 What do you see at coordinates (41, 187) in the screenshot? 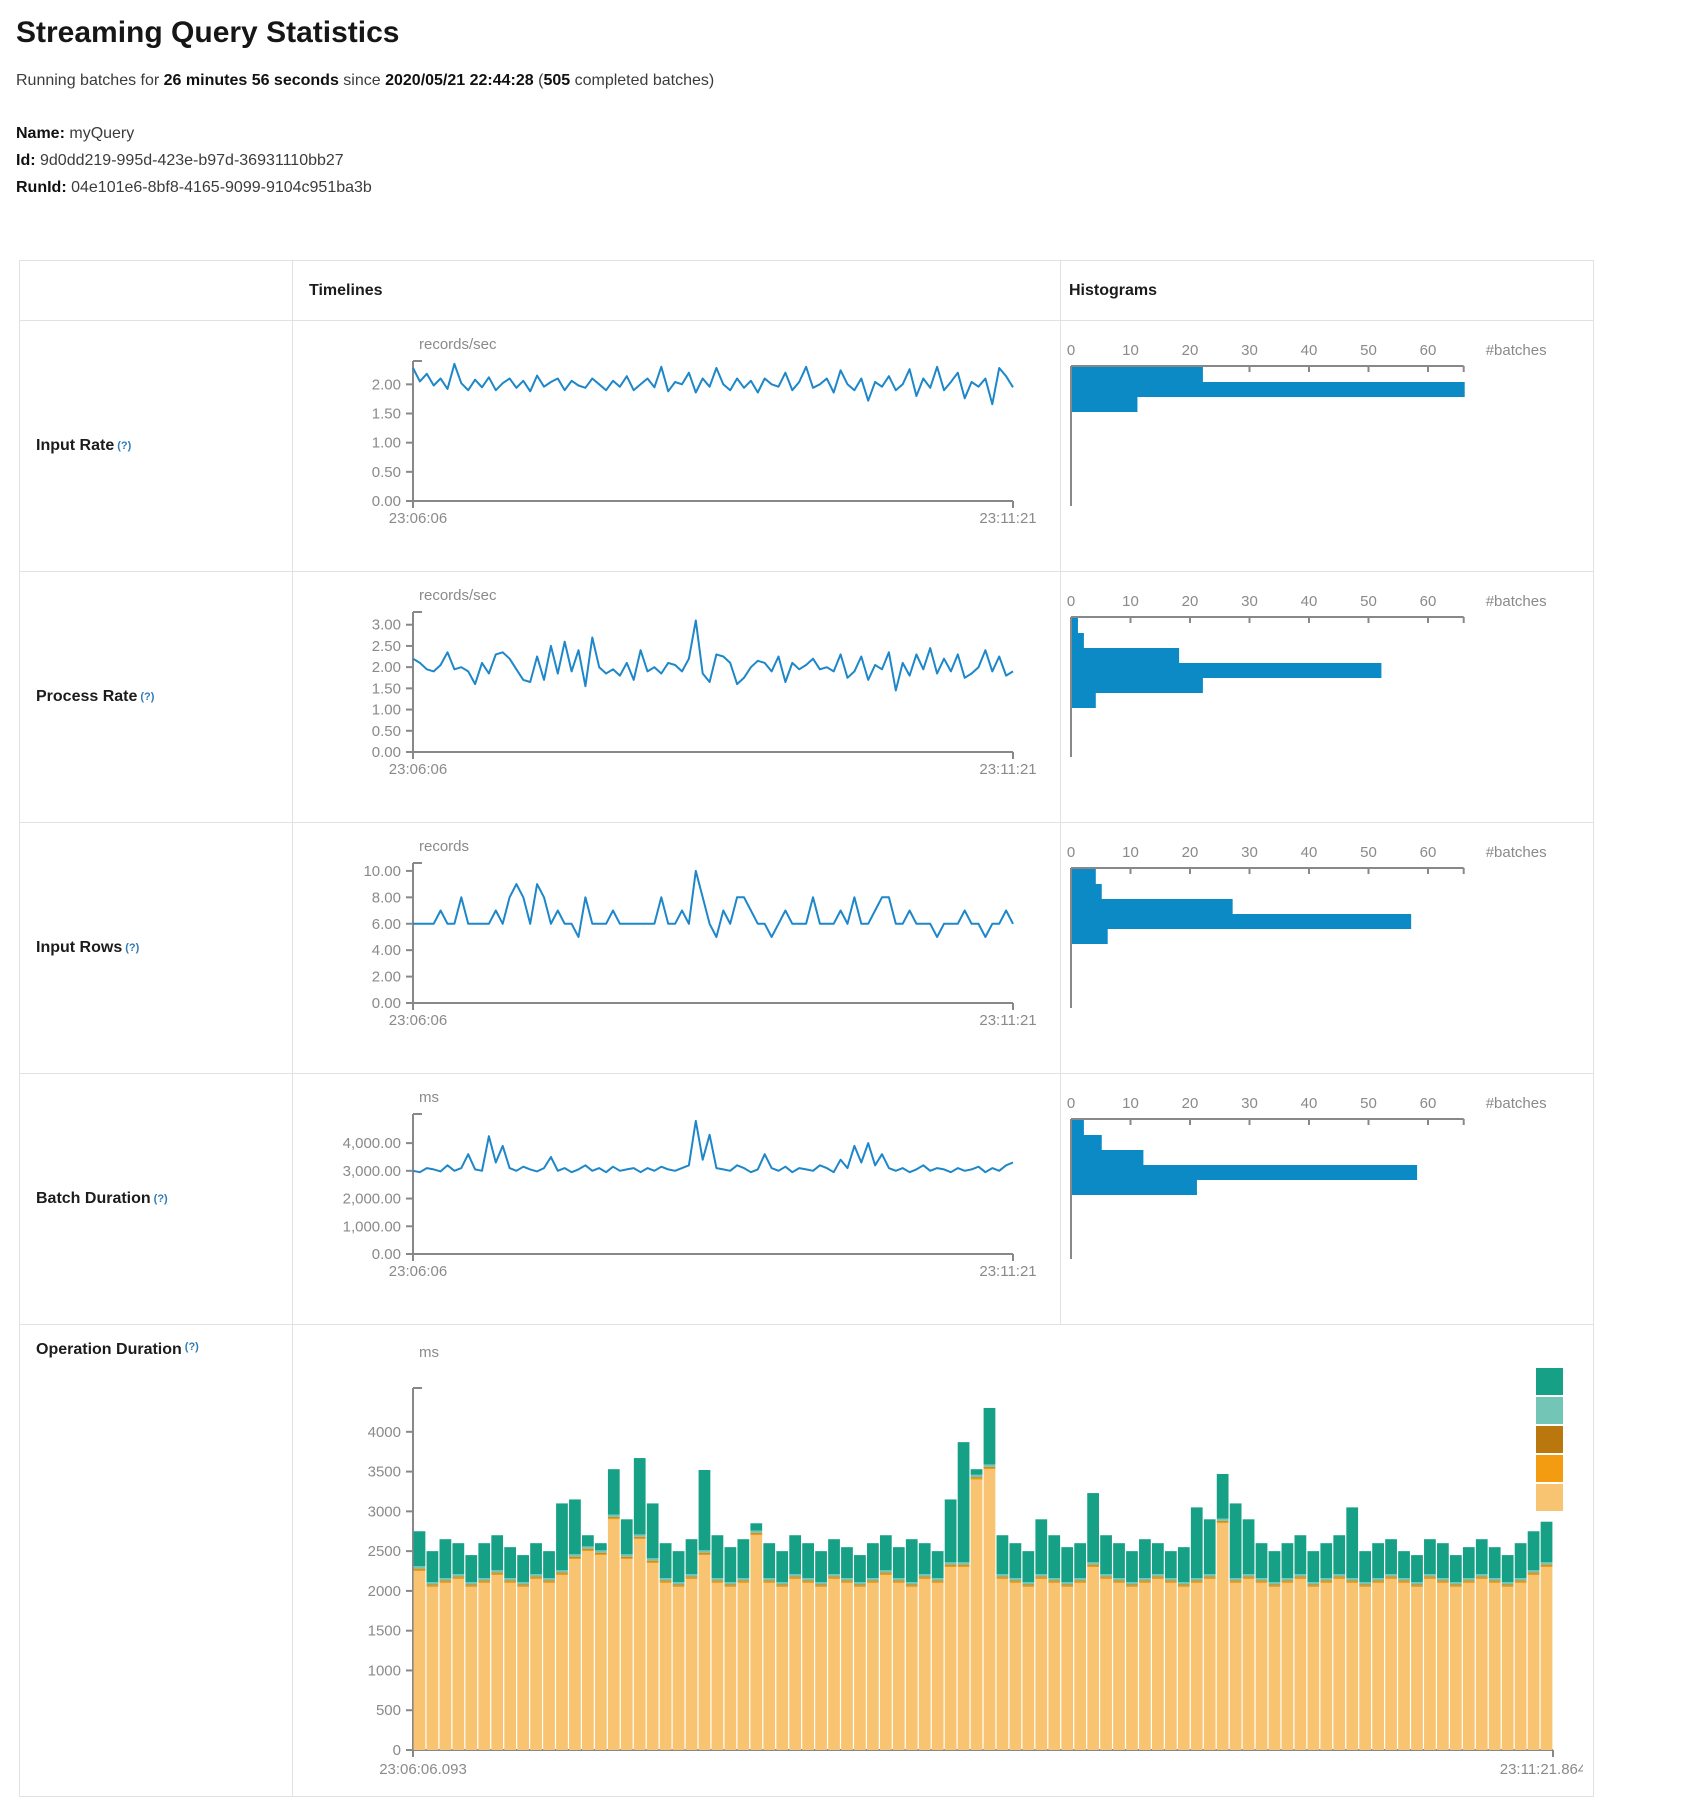
I see `query-runid-label: RunId:` at bounding box center [41, 187].